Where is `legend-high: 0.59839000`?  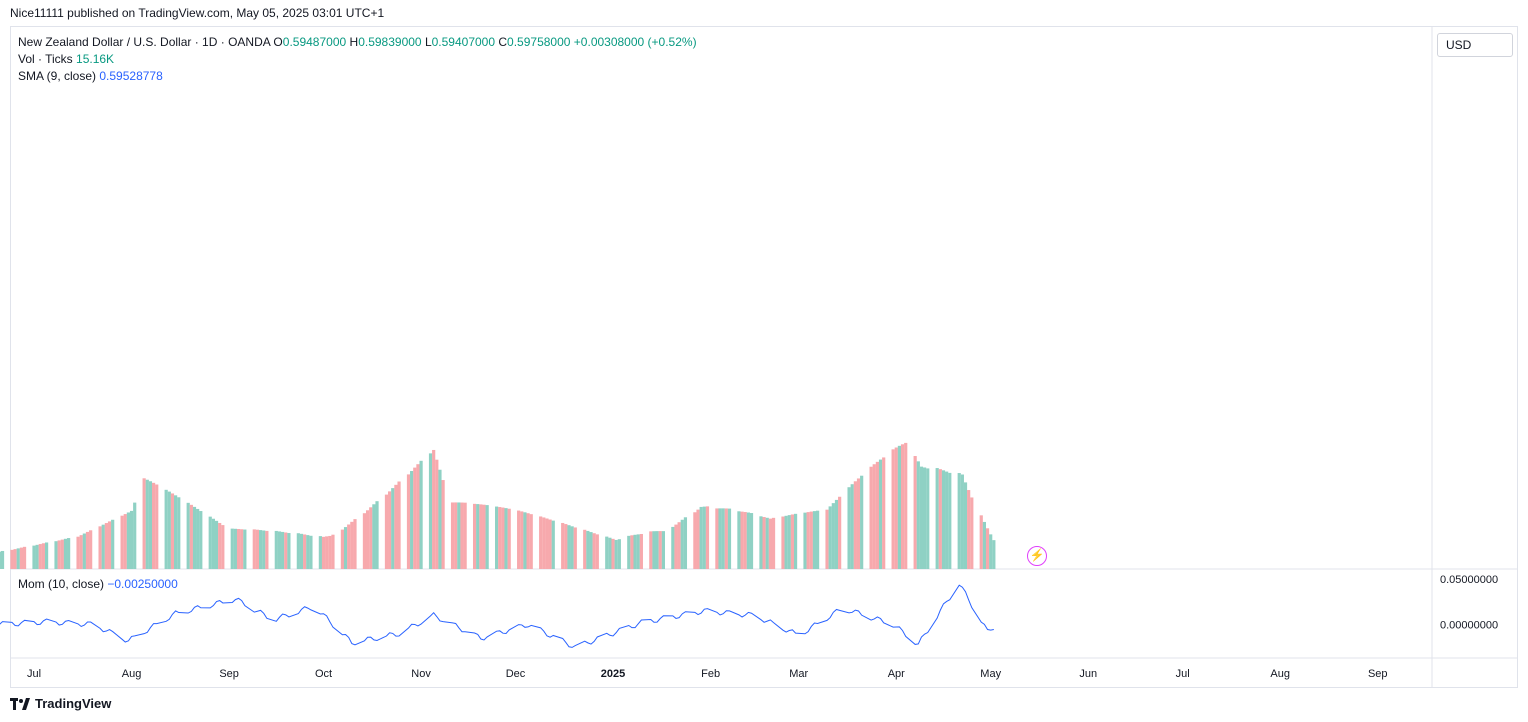
legend-high: 0.59839000 is located at coordinates (390, 42).